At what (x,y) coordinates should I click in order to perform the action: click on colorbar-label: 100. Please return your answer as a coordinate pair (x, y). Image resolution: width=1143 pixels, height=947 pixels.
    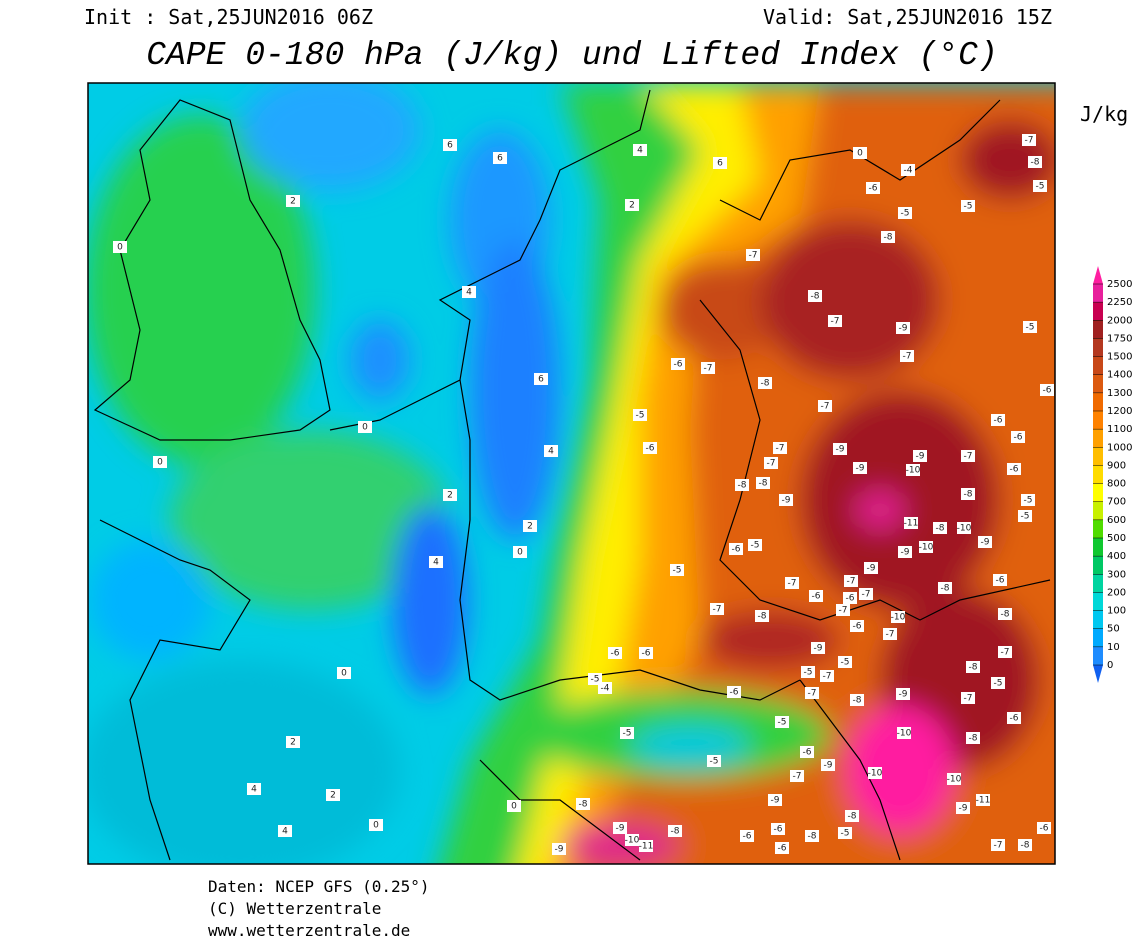
    Looking at the image, I should click on (1116, 611).